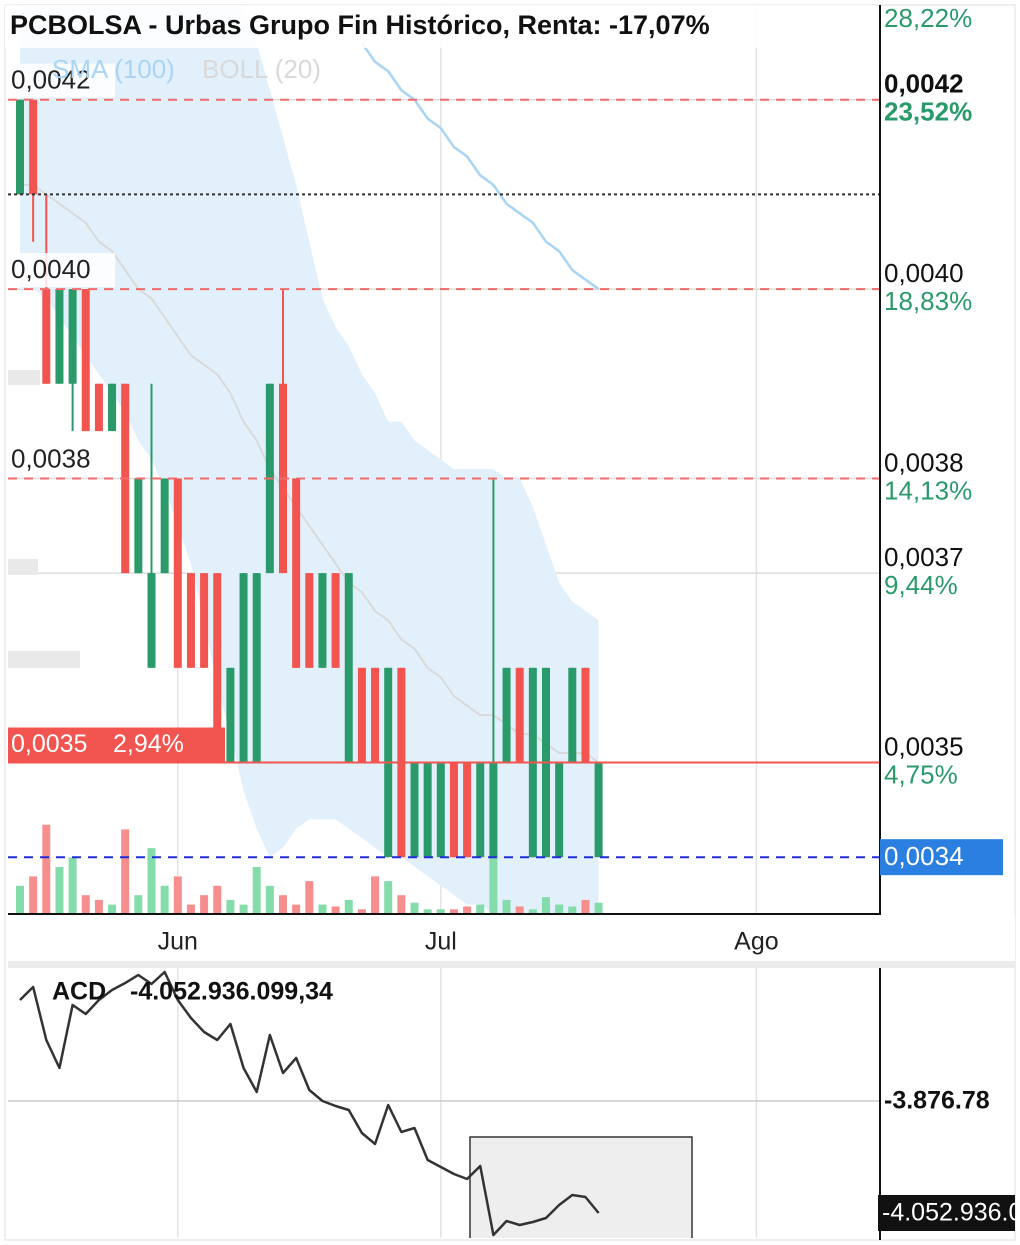 This screenshot has height=1245, width=1020. I want to click on y-tick-label: 0,0037, so click(924, 557).